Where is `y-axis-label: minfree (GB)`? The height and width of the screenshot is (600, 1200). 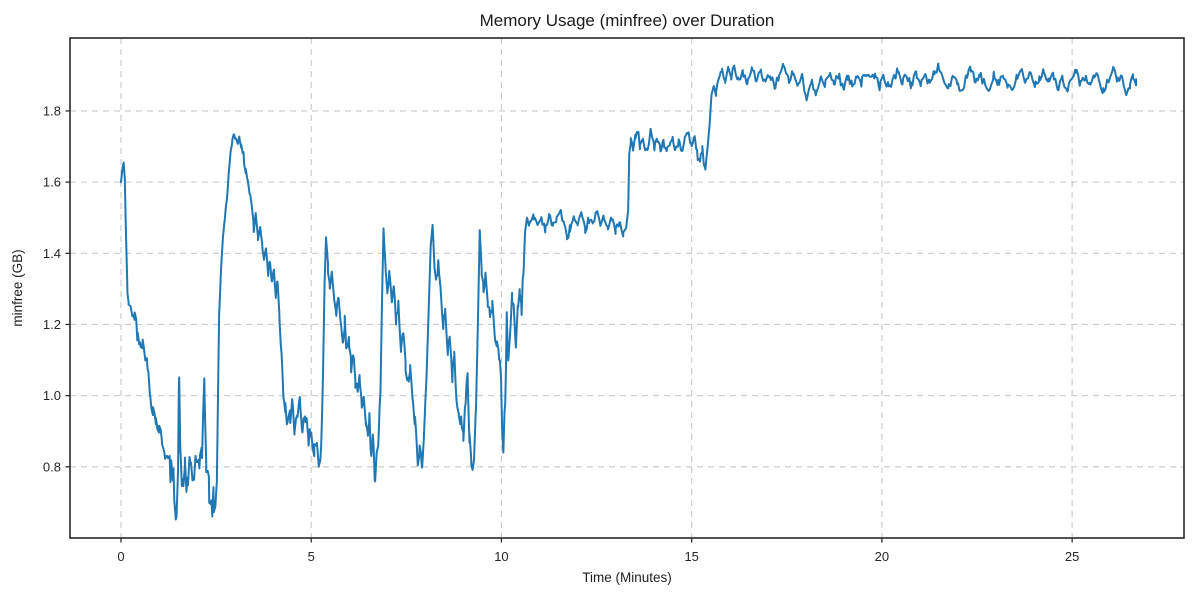 y-axis-label: minfree (GB) is located at coordinates (17, 287).